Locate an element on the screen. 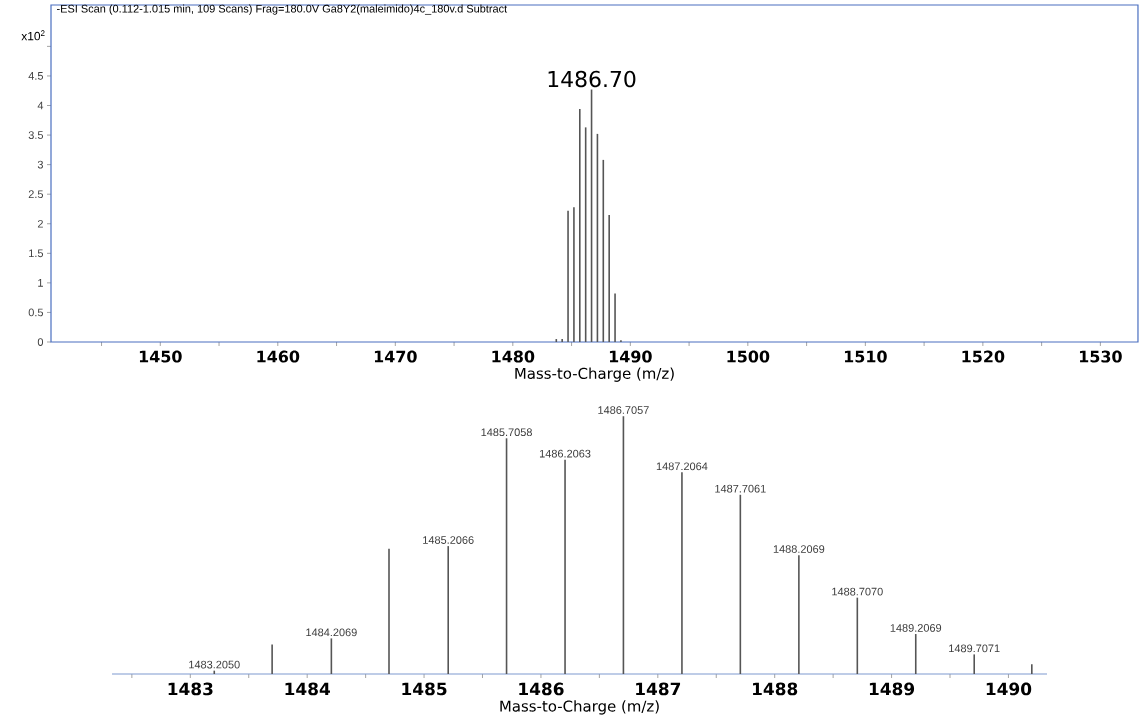 This screenshot has height=725, width=1141. x-tick-label: 1484 is located at coordinates (307, 689).